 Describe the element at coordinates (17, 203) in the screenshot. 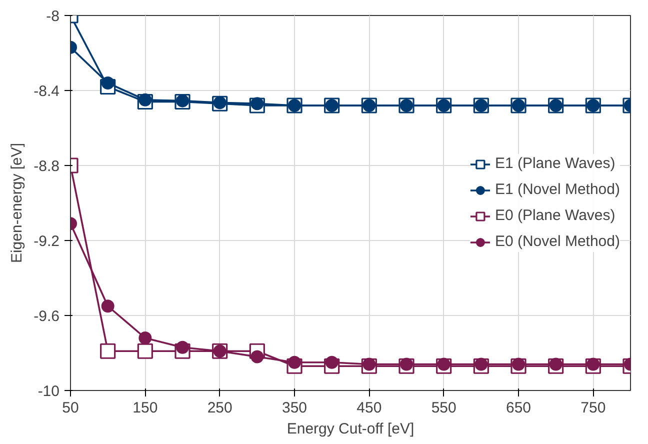

I see `y-axis-title: Eigen-energy [eV]` at that location.